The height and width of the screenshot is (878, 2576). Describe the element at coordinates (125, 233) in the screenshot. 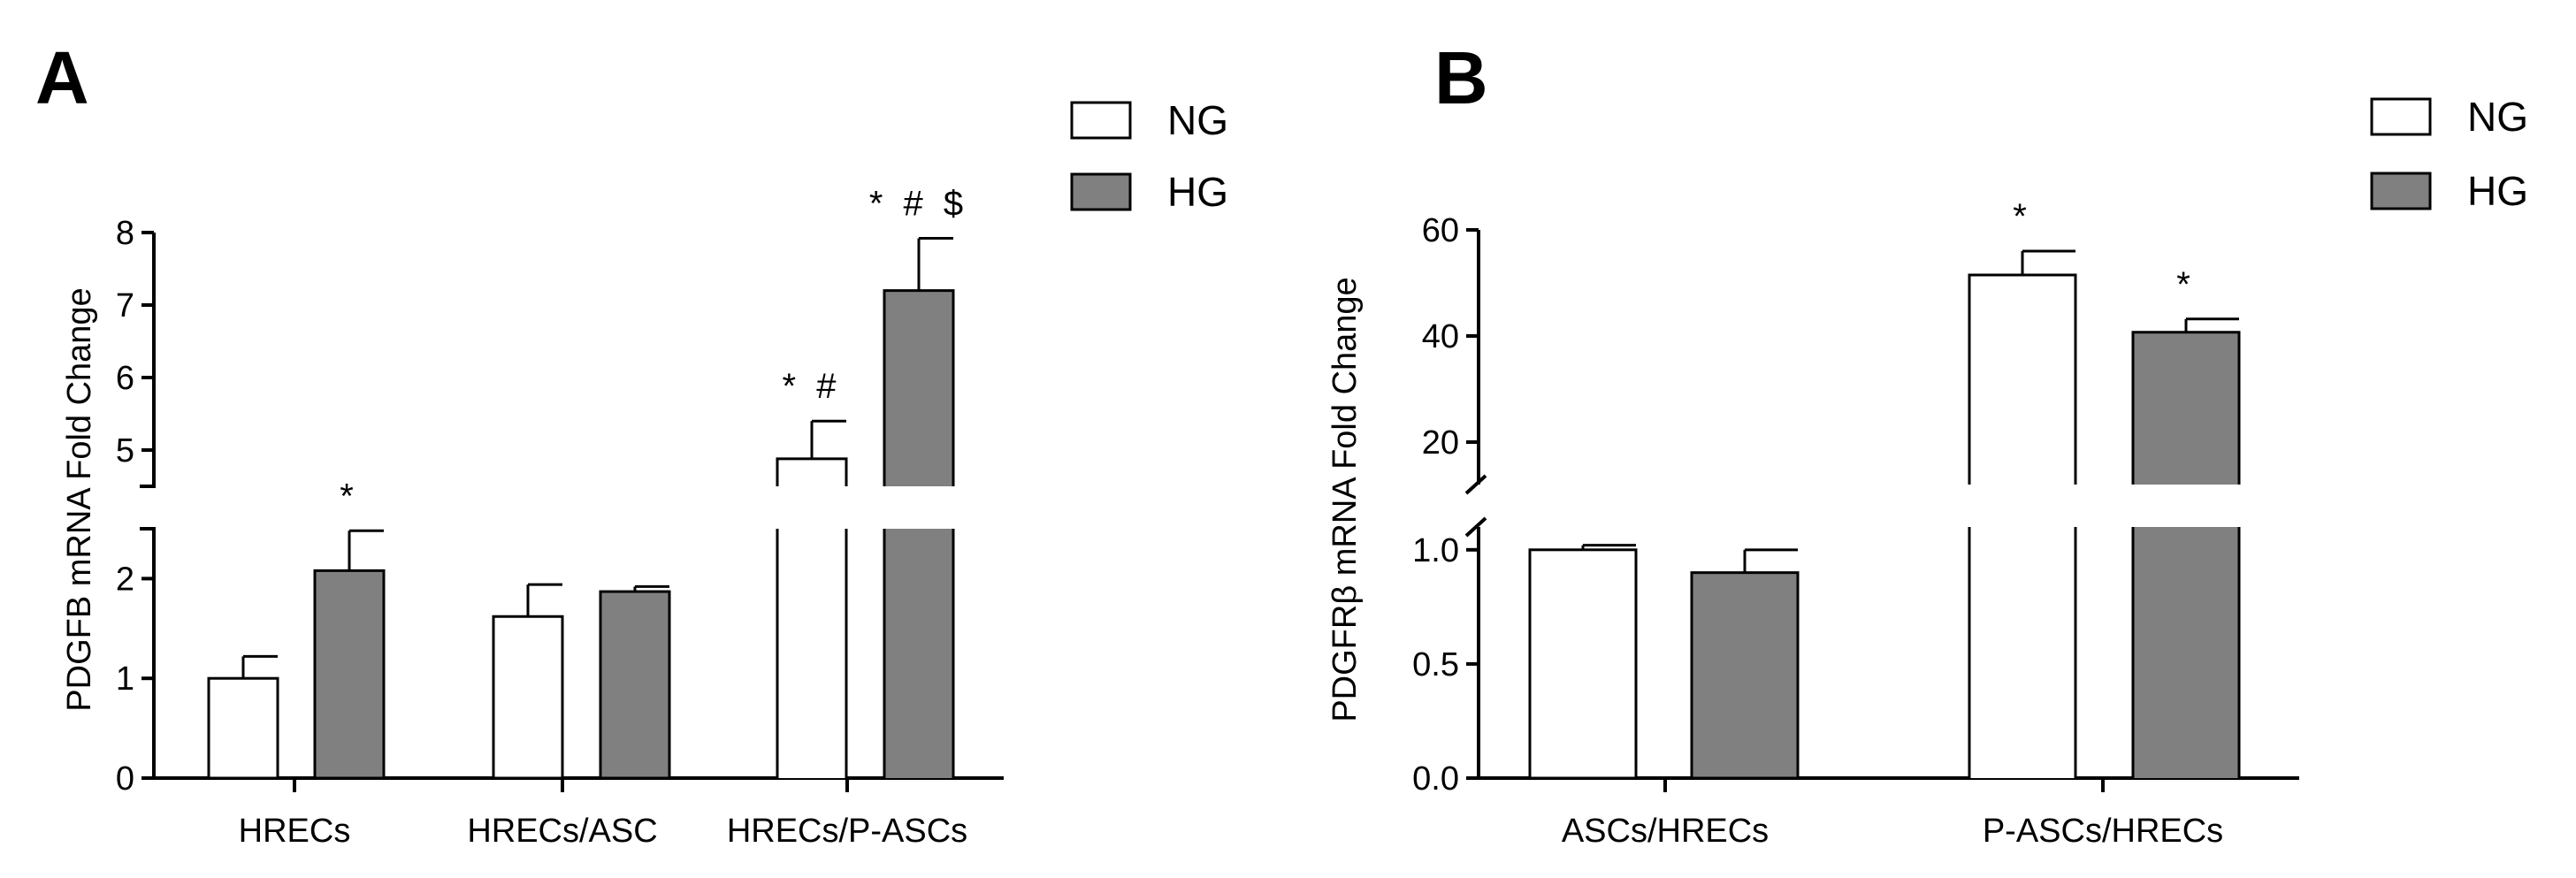

I see `y-tick-label-upper: 8` at that location.